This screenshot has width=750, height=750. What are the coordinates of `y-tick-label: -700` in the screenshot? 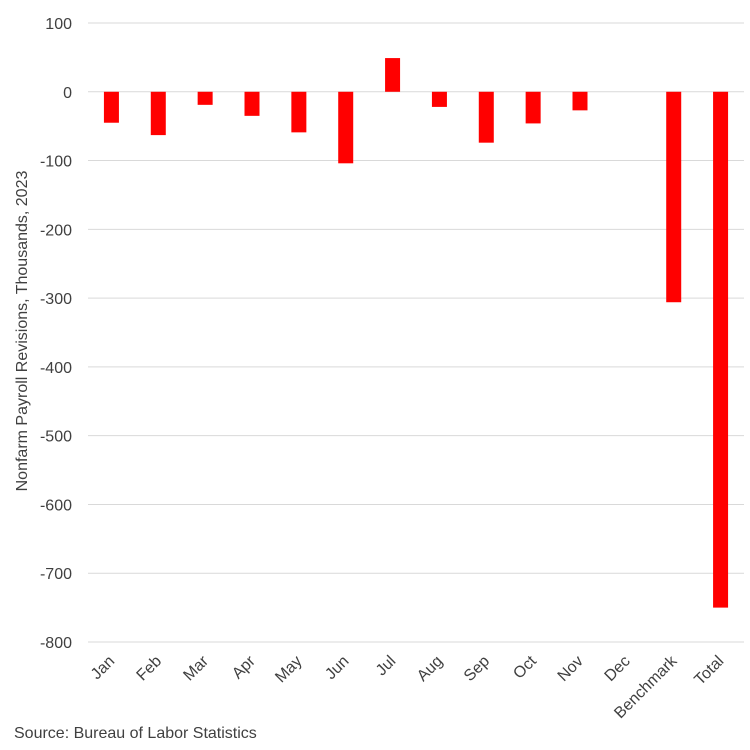 It's located at (56, 574).